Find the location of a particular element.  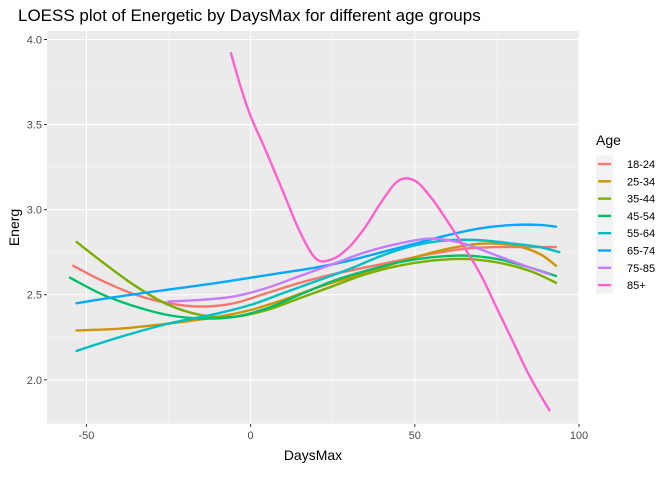

y-tick-label: 3.0 is located at coordinates (34, 211).